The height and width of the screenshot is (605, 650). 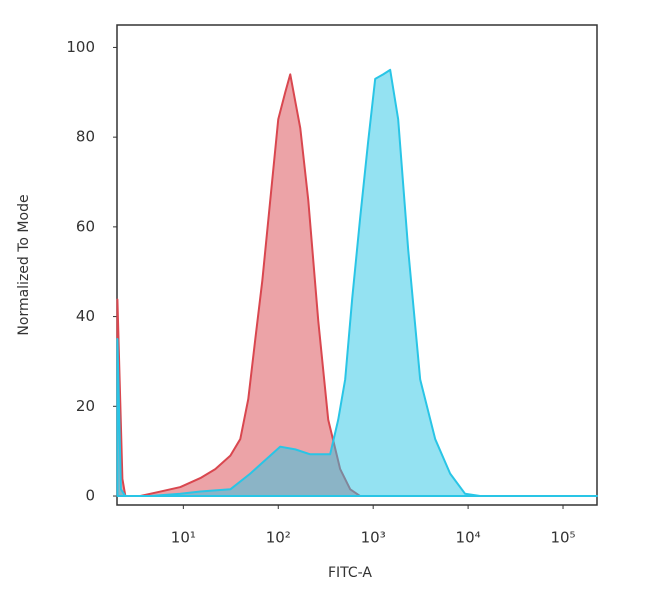 I want to click on x-tick-label: 10⁴, so click(x=468, y=538).